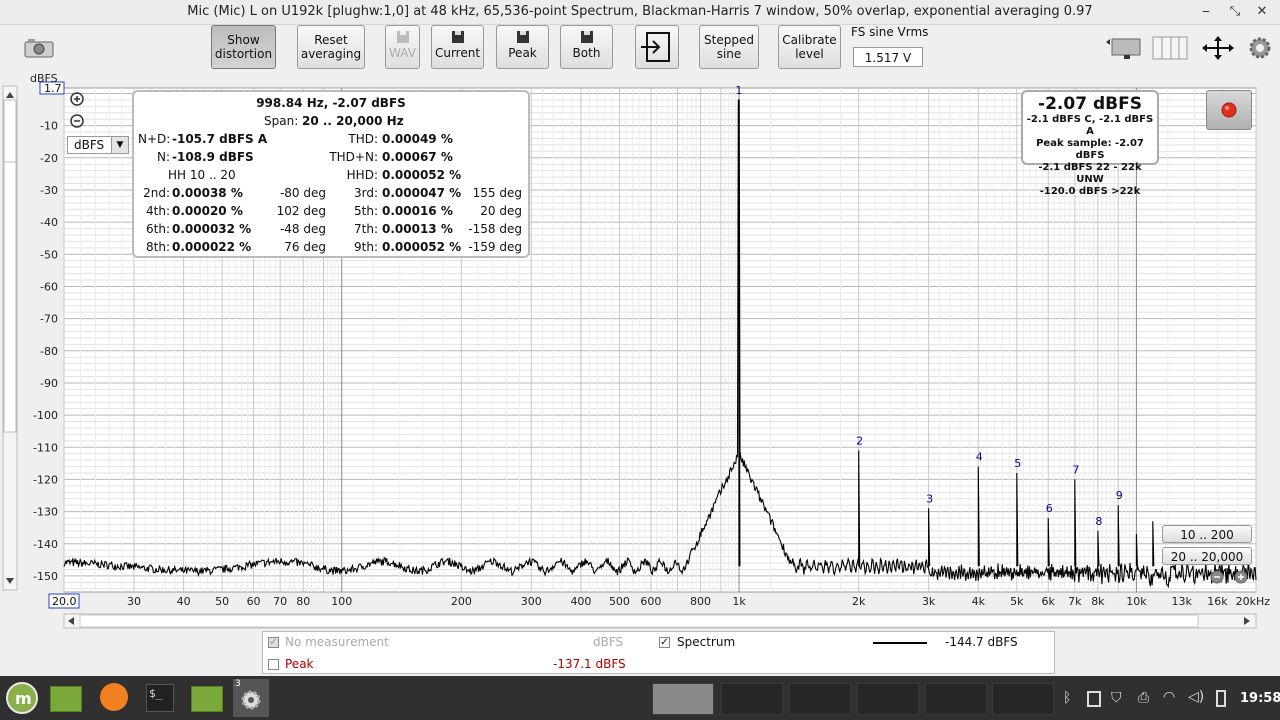 Image resolution: width=1280 pixels, height=720 pixels. What do you see at coordinates (273, 642) in the screenshot?
I see `no-measurement-checkbox: ✓` at bounding box center [273, 642].